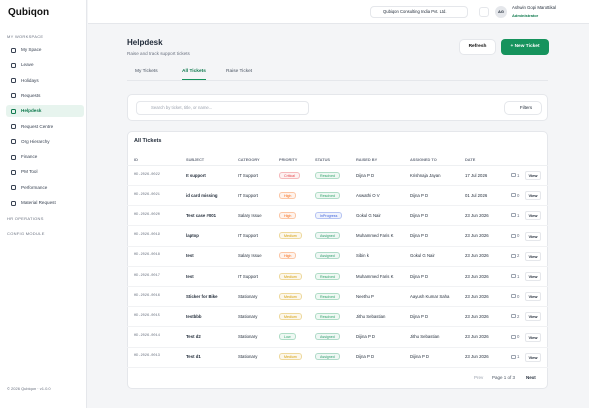 This screenshot has height=408, width=589. What do you see at coordinates (192, 236) in the screenshot?
I see `cell: laptop` at bounding box center [192, 236].